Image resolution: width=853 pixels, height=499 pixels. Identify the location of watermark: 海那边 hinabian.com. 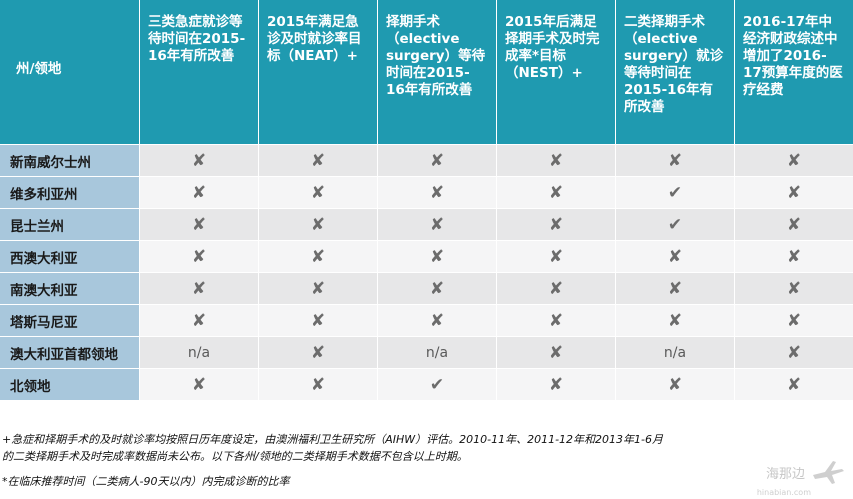
(801, 478).